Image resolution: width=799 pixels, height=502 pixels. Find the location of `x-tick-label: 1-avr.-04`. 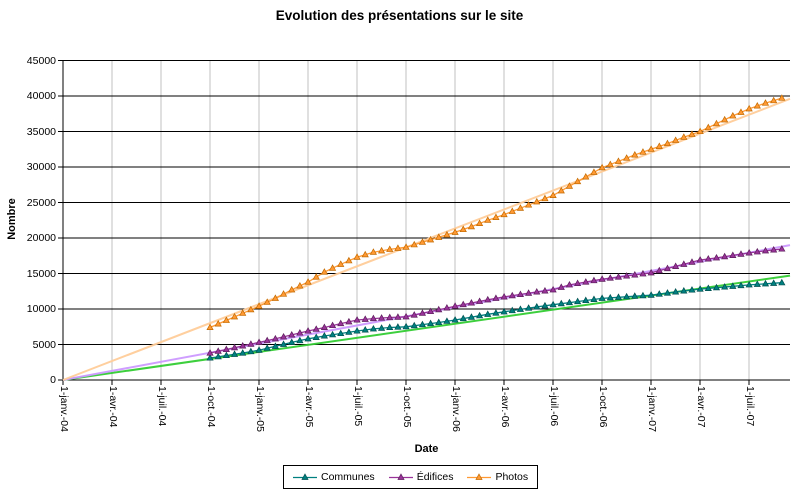

x-tick-label: 1-avr.-04 is located at coordinates (112, 407).